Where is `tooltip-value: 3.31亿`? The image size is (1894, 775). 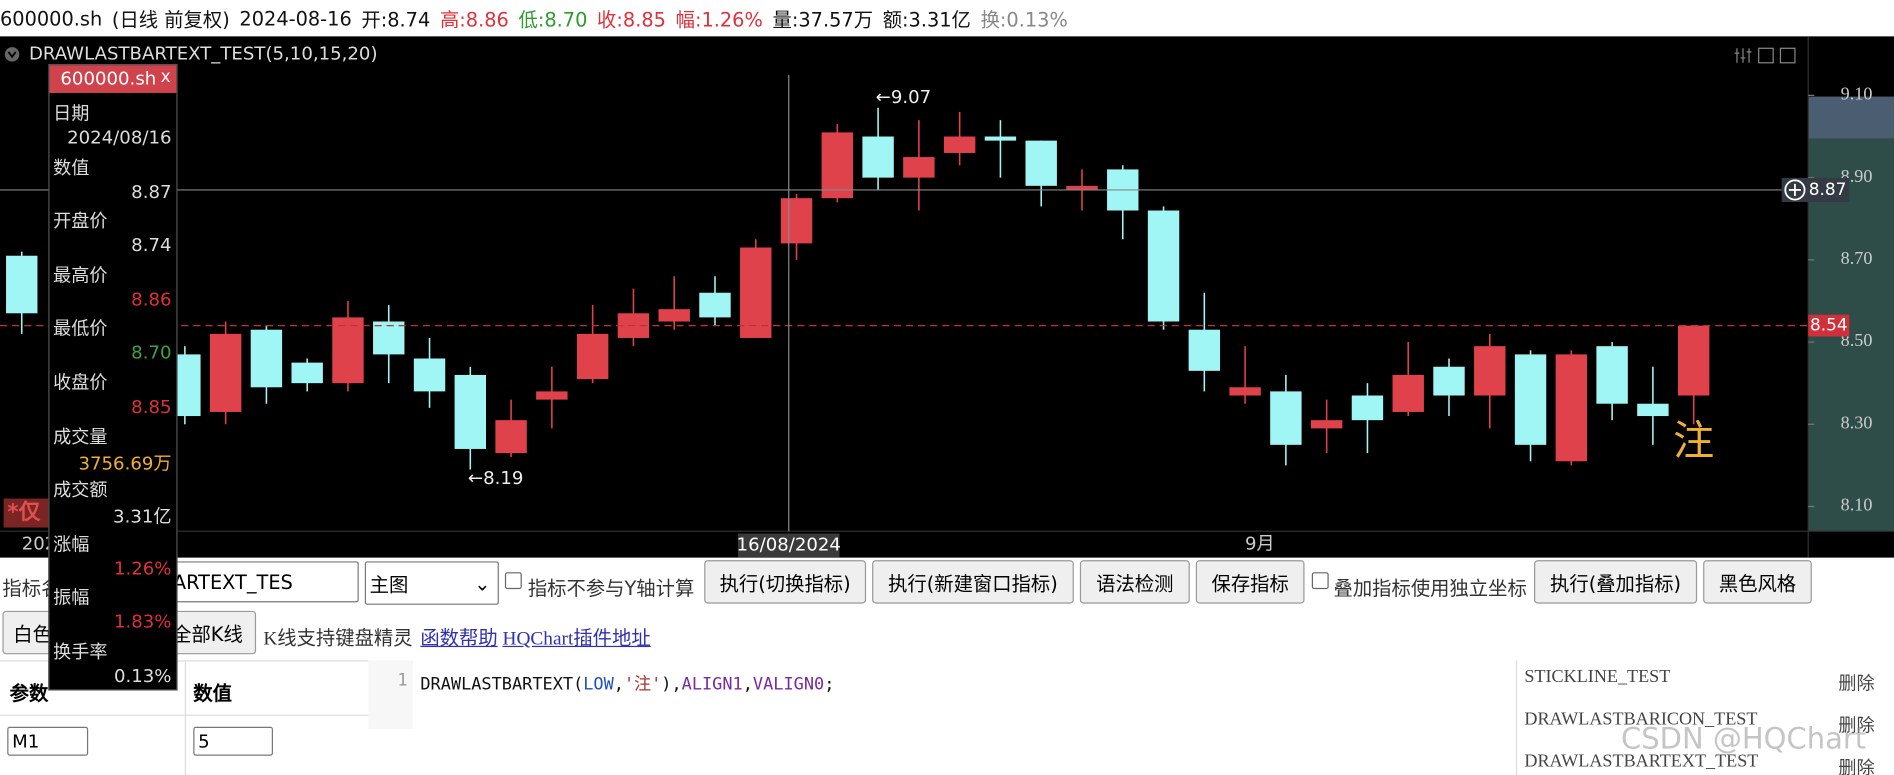 tooltip-value: 3.31亿 is located at coordinates (142, 517).